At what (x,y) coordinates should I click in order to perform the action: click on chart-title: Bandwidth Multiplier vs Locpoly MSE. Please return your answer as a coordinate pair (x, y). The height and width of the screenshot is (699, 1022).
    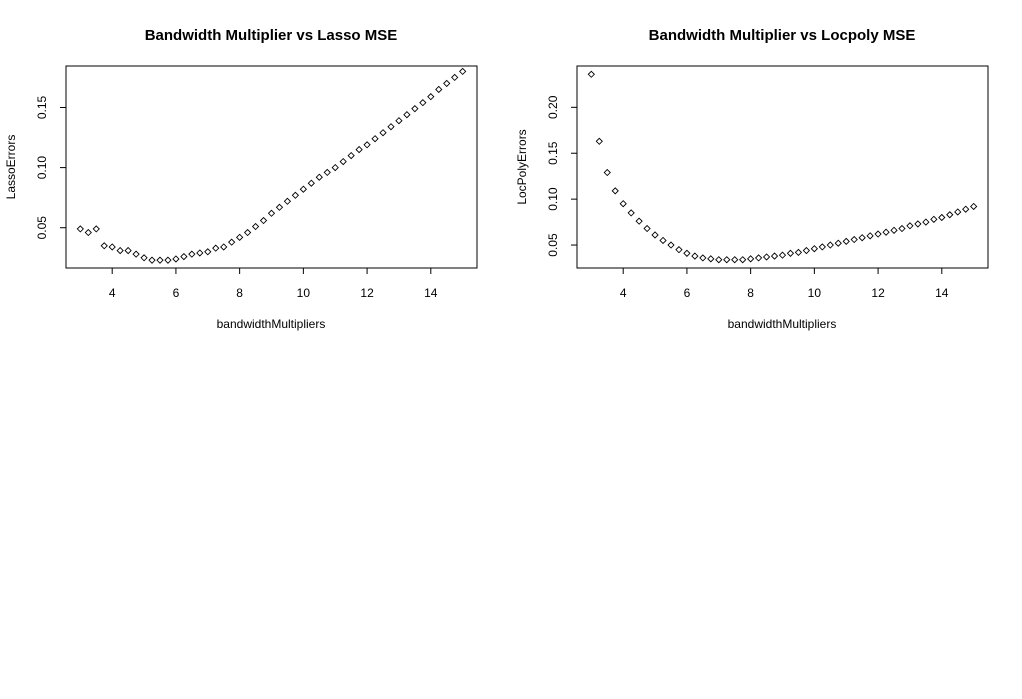
    Looking at the image, I should click on (782, 35).